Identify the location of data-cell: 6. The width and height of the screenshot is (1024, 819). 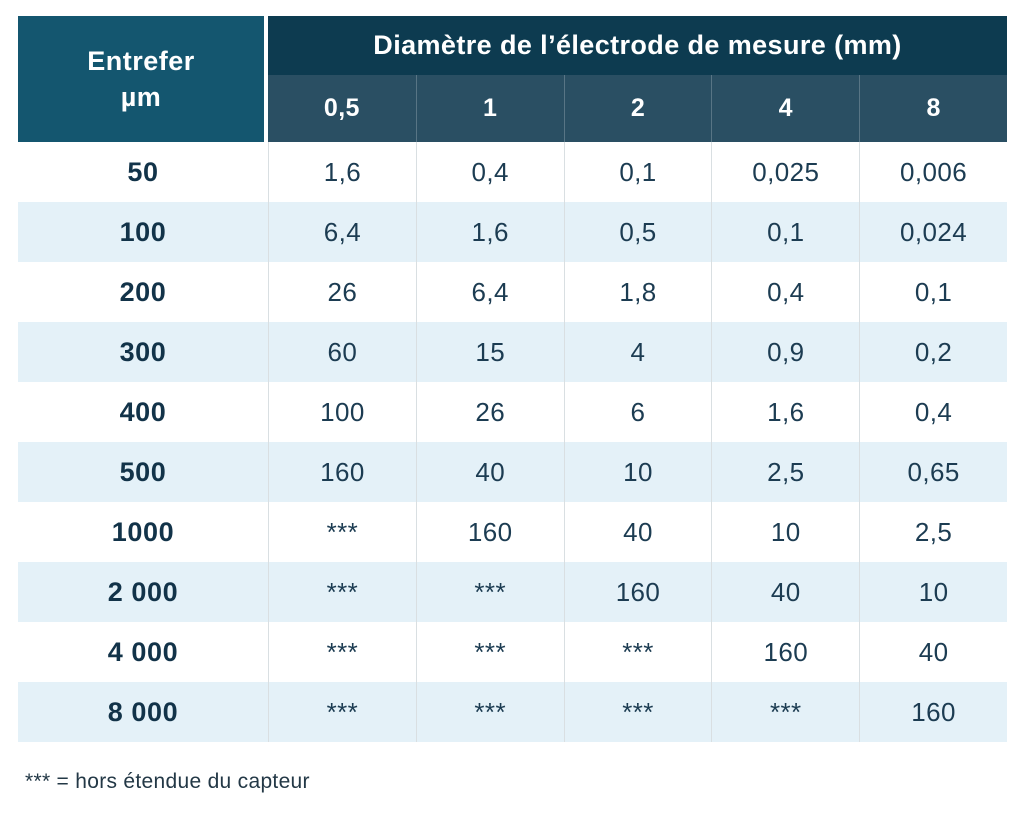
(637, 412).